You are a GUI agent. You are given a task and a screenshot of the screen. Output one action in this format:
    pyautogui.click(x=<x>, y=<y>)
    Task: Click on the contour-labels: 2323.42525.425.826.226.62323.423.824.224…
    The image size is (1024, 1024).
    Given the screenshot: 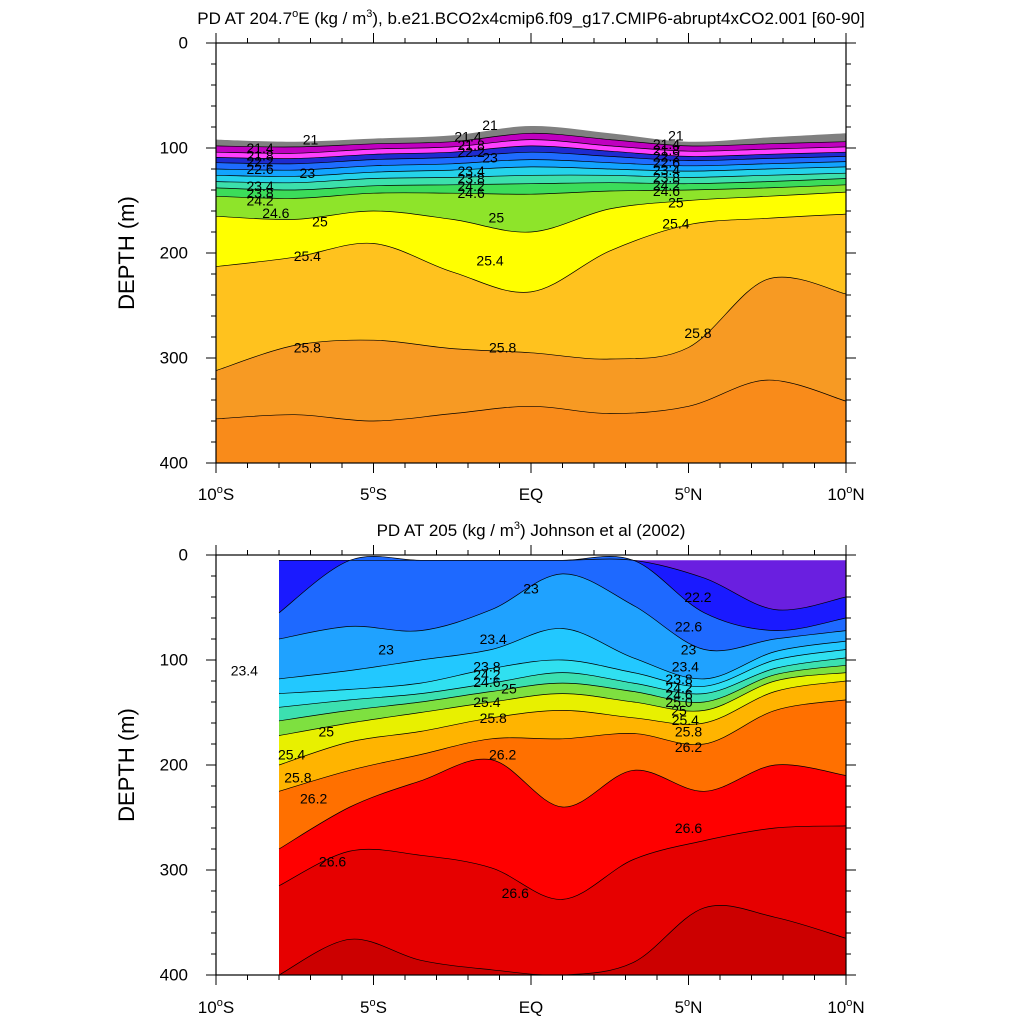 What is the action you would take?
    pyautogui.click(x=471, y=741)
    